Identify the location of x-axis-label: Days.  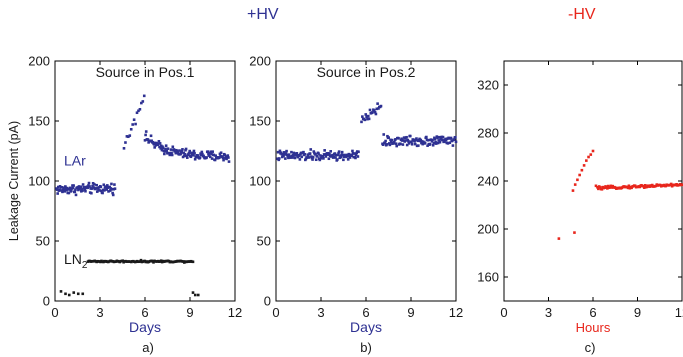
(366, 327).